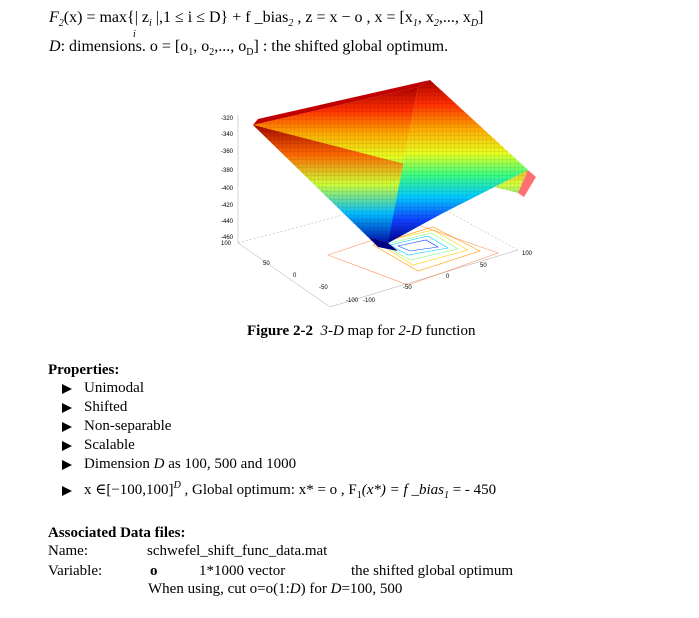 Image resolution: width=699 pixels, height=618 pixels. What do you see at coordinates (383, 244) in the screenshot?
I see `surface-minimum` at bounding box center [383, 244].